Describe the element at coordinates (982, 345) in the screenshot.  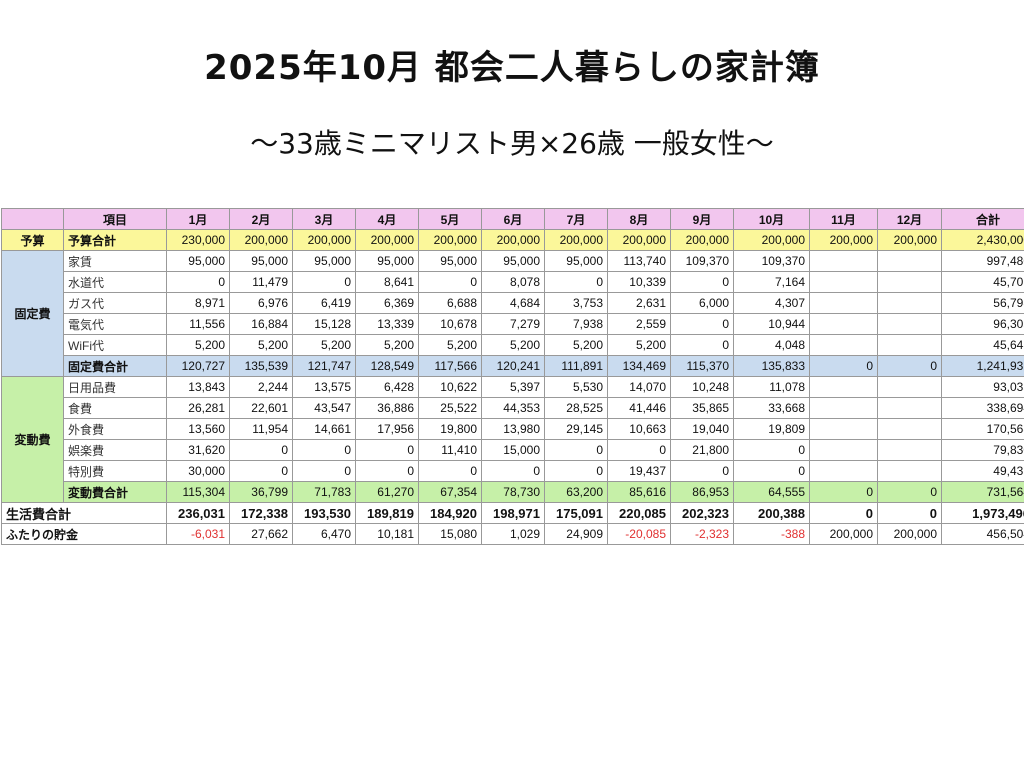
I see `value-cell: 45,648` at that location.